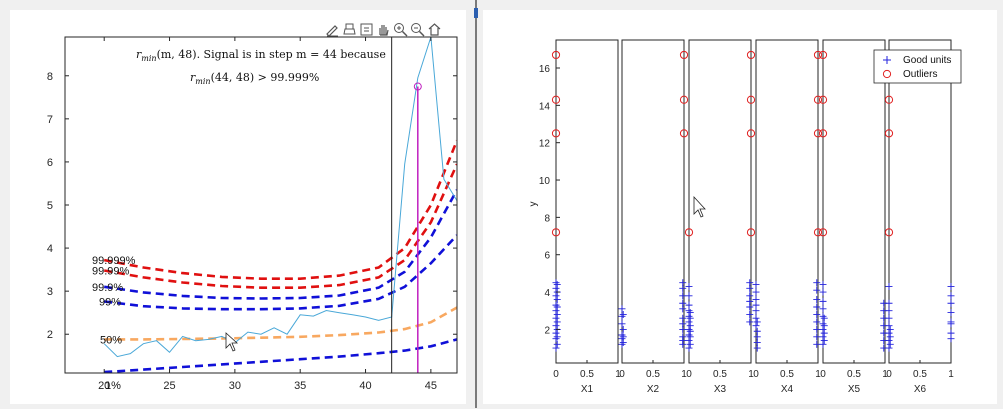  I want to click on home-icon, so click(434, 29).